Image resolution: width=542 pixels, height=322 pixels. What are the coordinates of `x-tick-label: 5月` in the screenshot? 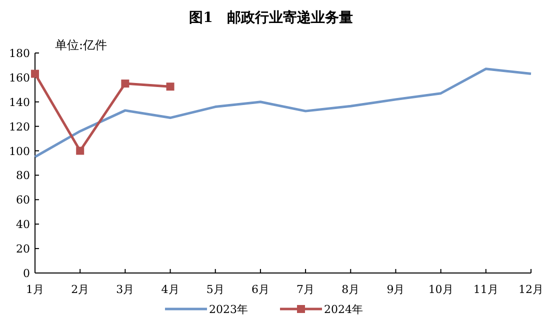 It's located at (215, 289).